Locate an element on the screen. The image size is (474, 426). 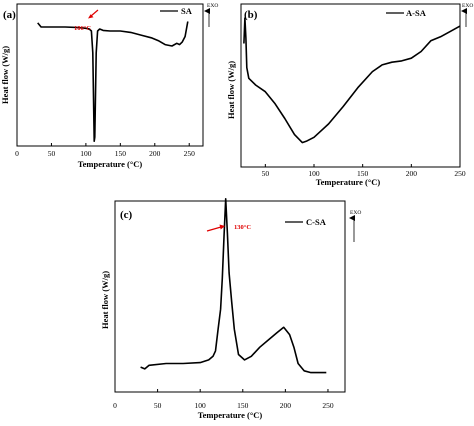
panel-c-x-axis-label: Temperature (°C) is located at coordinates (230, 415).